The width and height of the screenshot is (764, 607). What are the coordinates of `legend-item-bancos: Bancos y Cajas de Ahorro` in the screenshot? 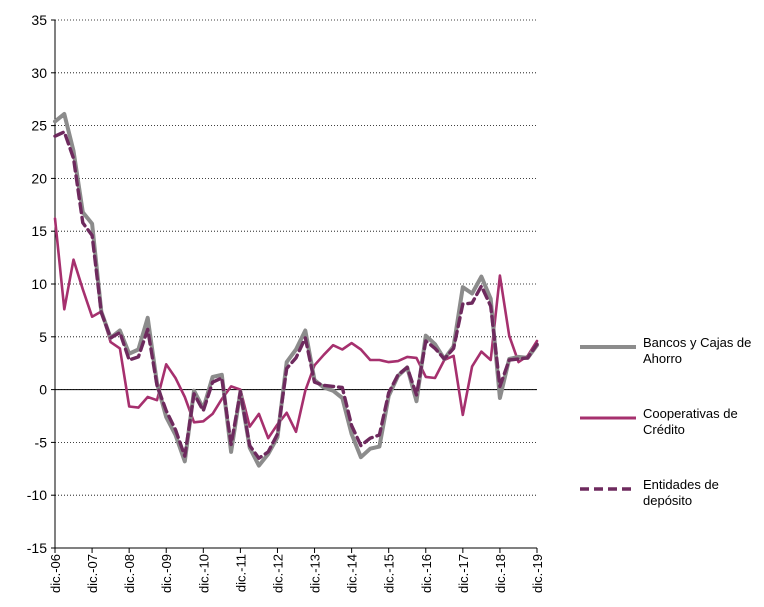 It's located at (672, 355).